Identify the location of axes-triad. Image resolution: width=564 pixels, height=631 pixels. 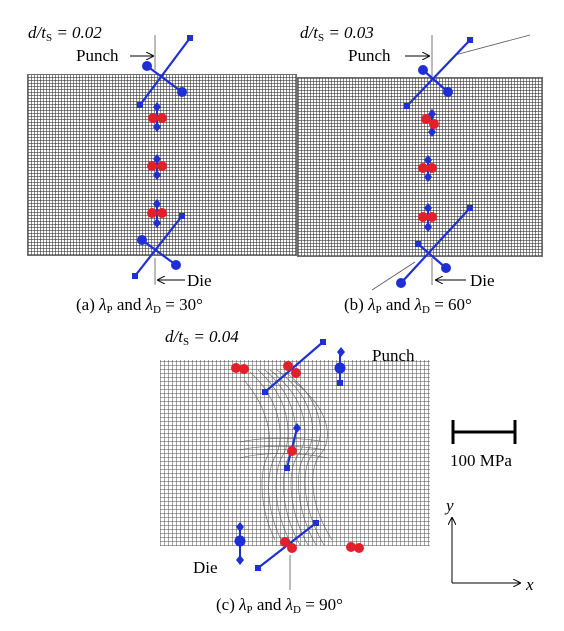
(486, 550).